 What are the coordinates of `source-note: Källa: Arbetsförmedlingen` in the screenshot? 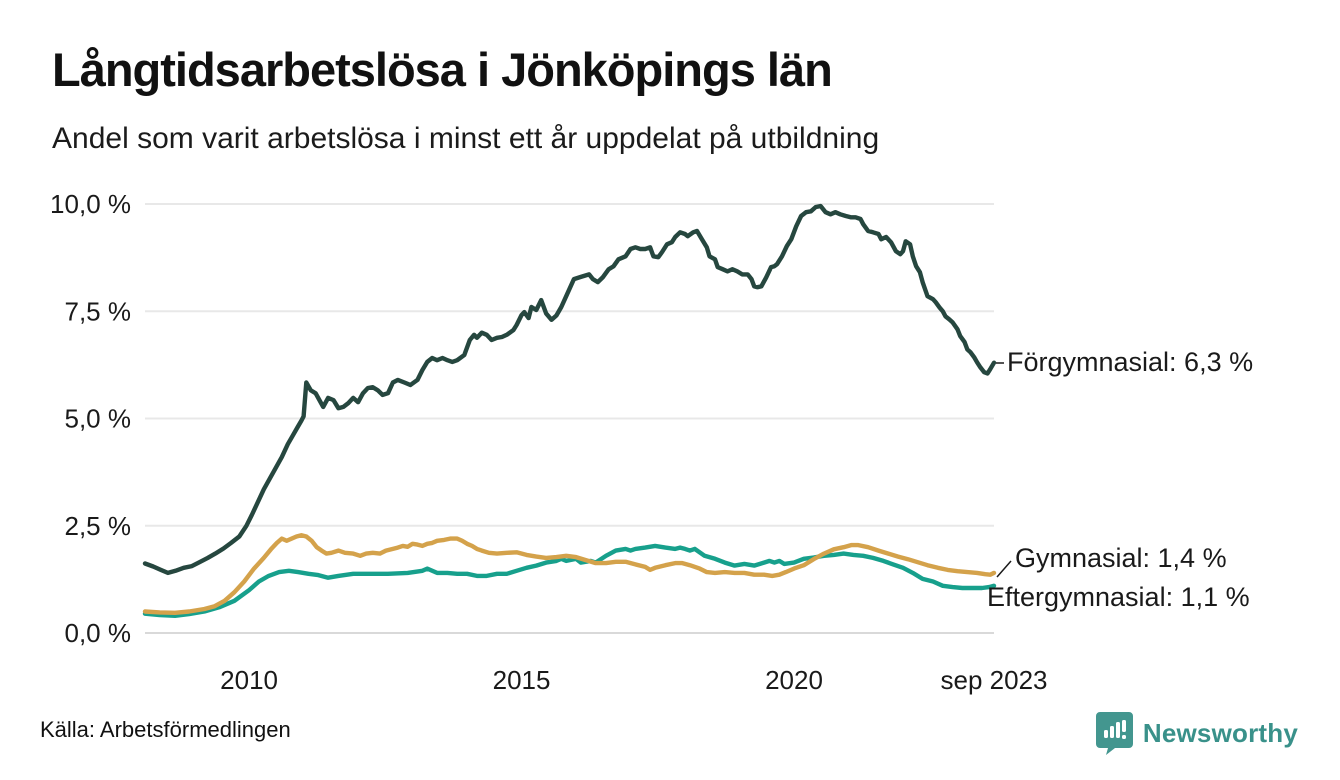 It's located at (165, 729).